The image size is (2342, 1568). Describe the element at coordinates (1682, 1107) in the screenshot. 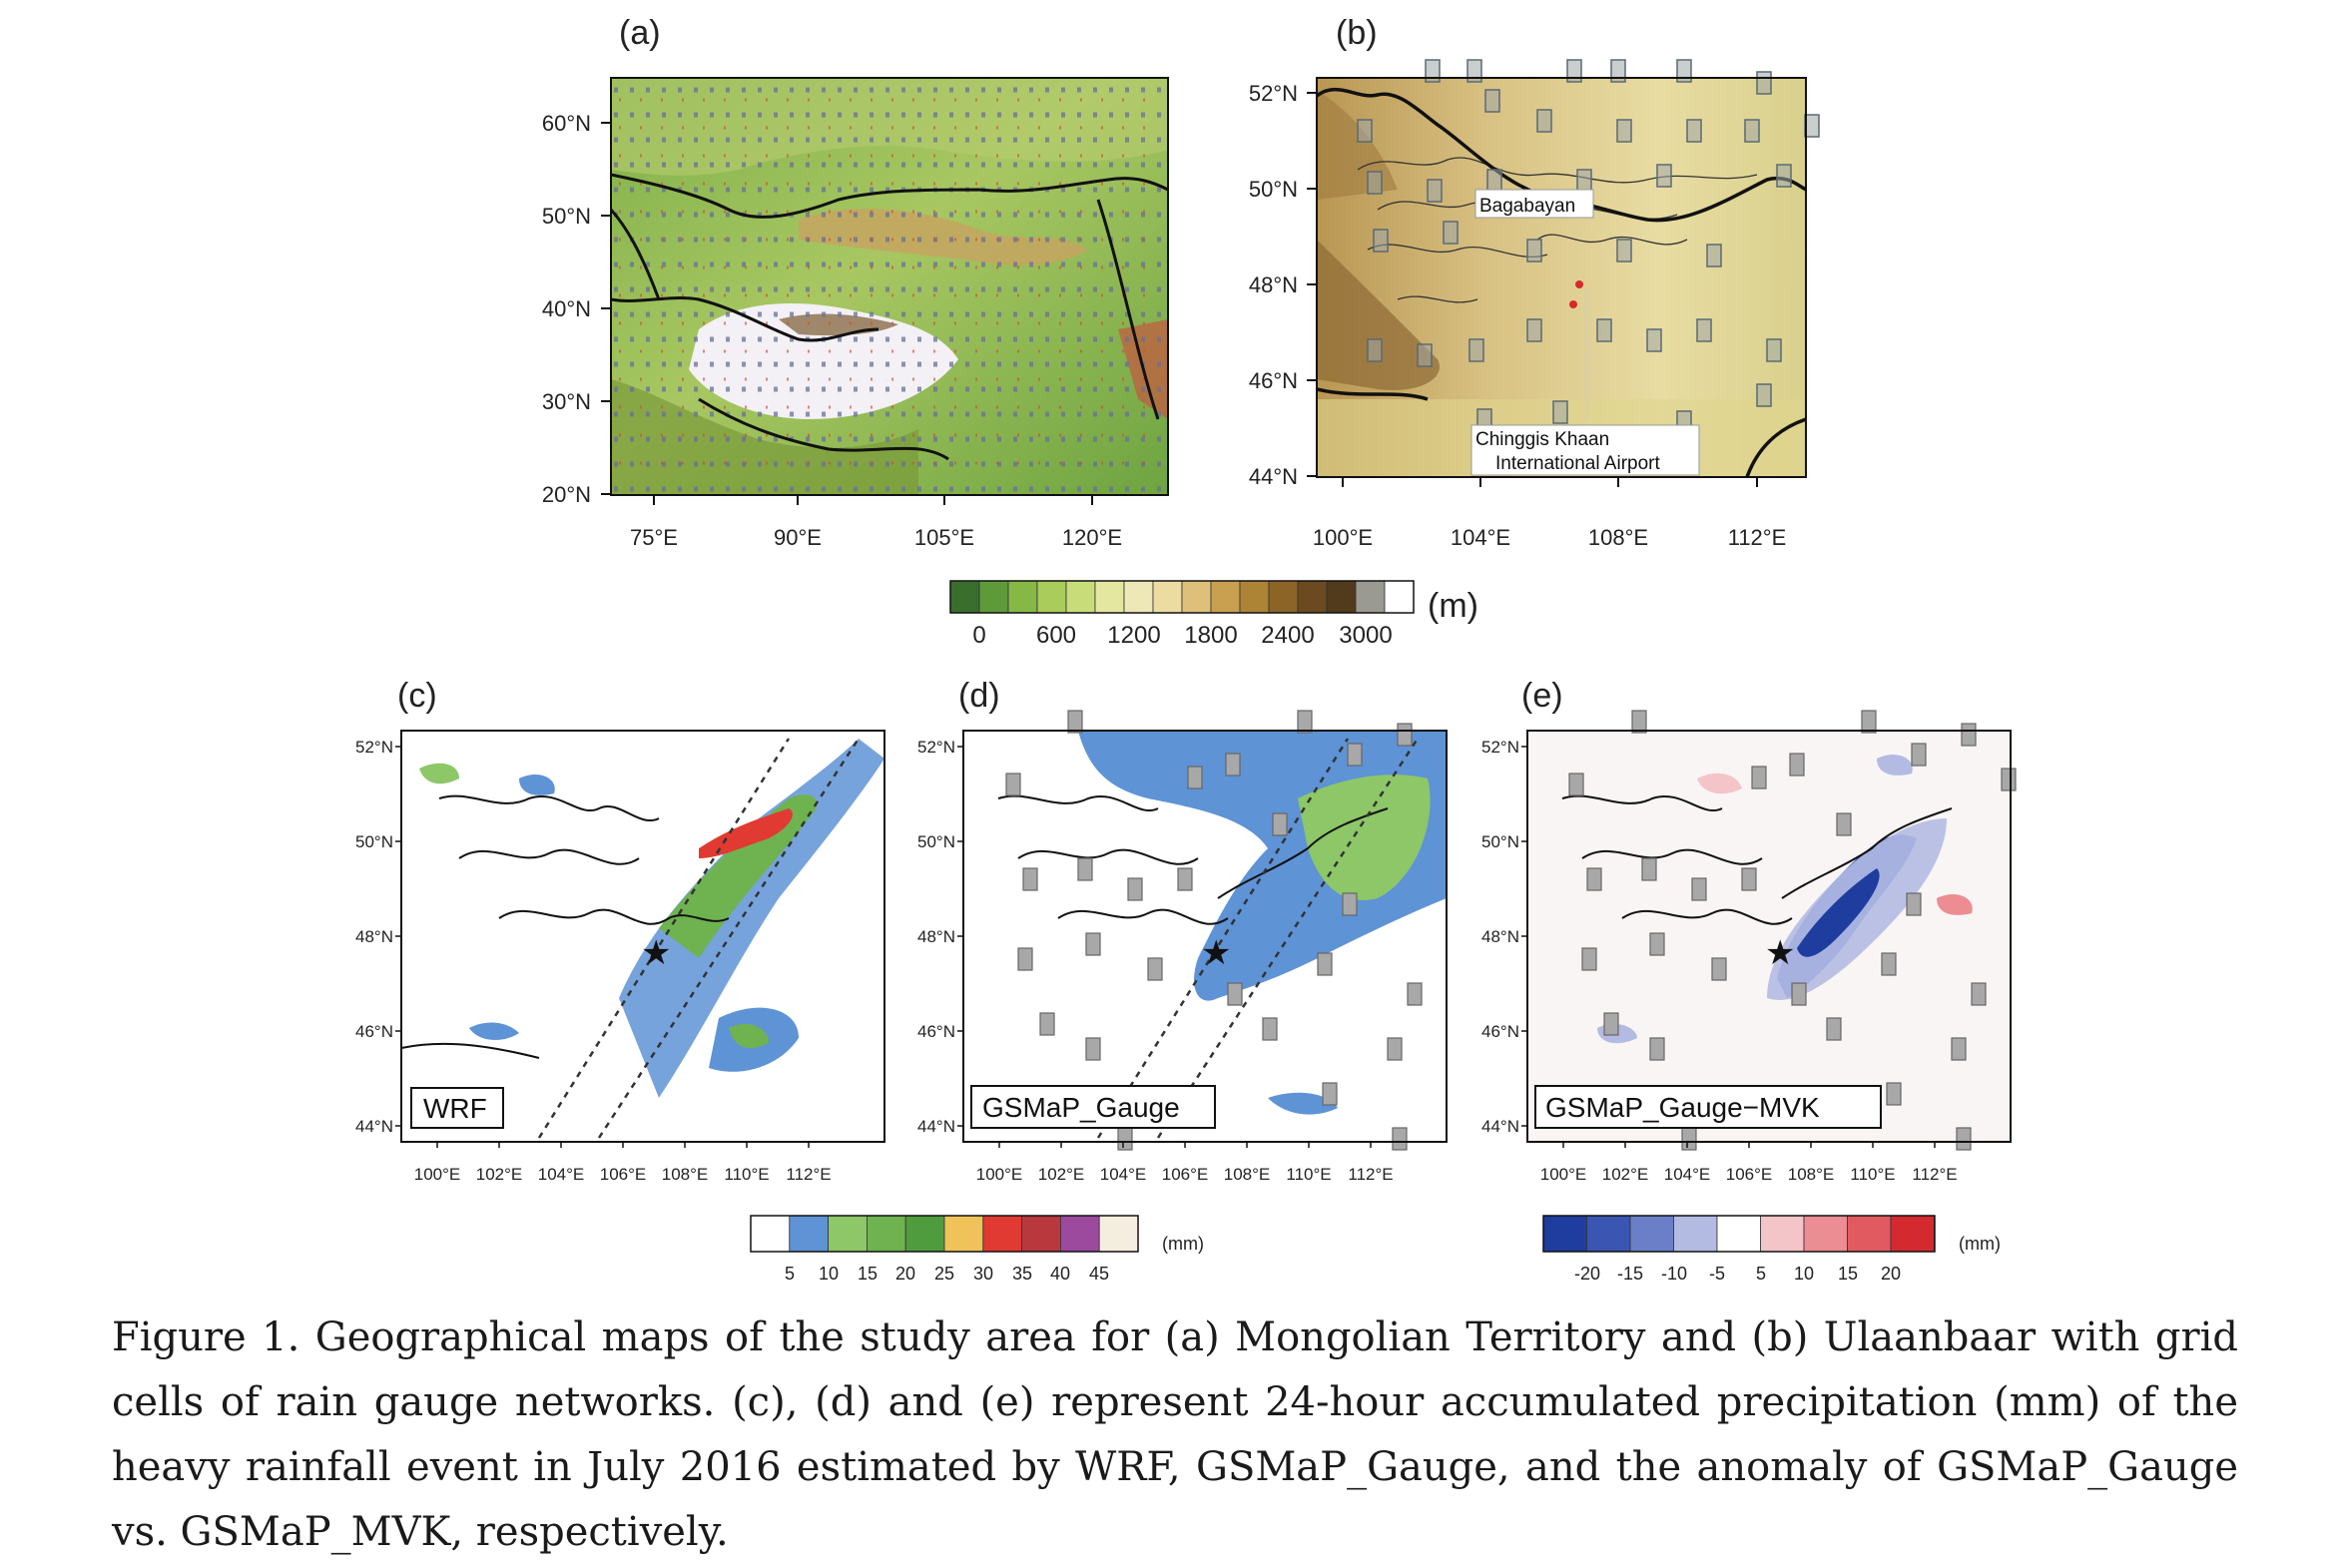

I see `panel-e-title: GSMaP_Gauge−MVK` at that location.